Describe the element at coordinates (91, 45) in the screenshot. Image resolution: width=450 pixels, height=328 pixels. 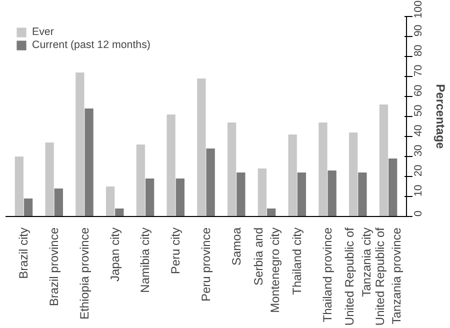
I see `legend-label: Current (past 12 months)` at that location.